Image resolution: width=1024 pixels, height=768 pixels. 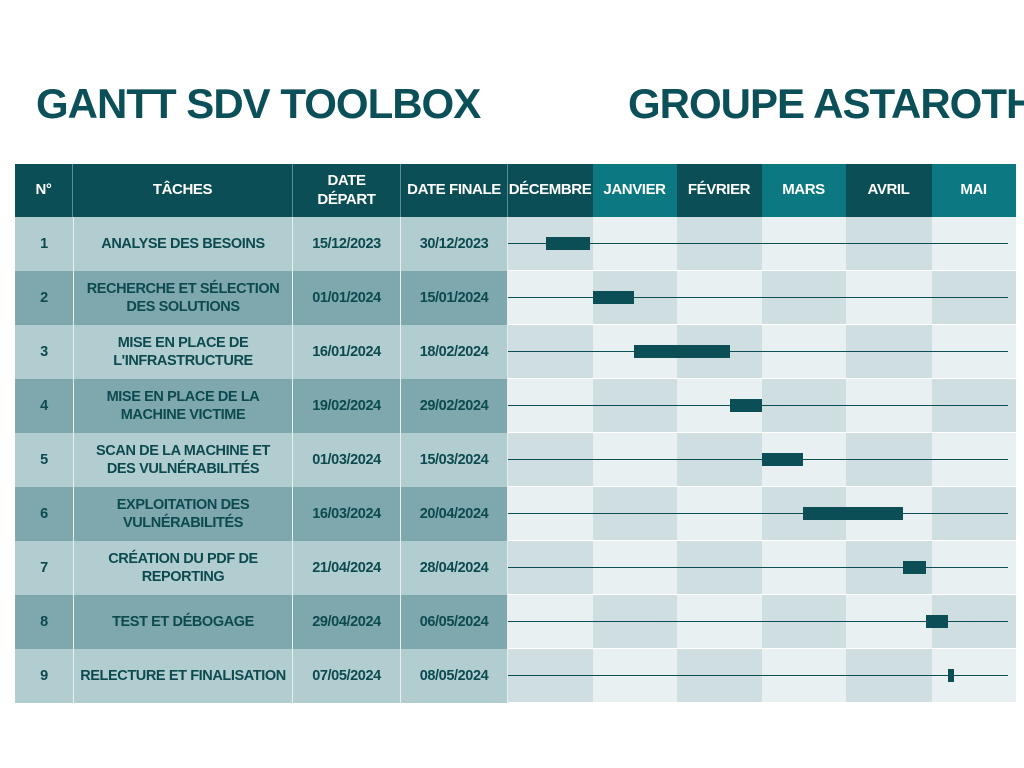 What do you see at coordinates (347, 406) in the screenshot?
I see `task-start-date: 19/02/2024` at bounding box center [347, 406].